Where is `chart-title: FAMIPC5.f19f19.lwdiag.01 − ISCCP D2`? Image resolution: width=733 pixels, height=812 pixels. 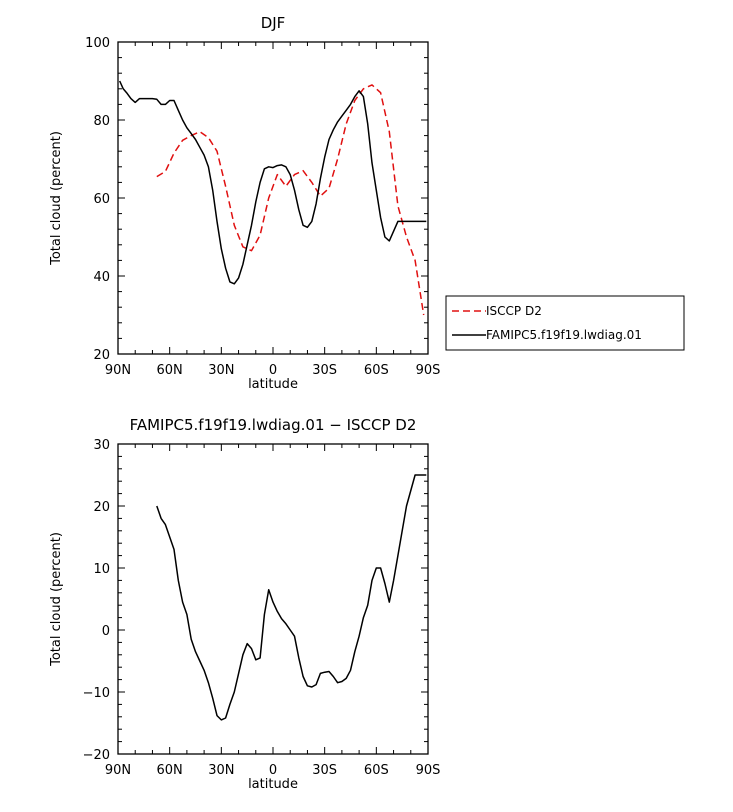
chart-title: FAMIPC5.f19f19.lwdiag.01 − ISCCP D2 is located at coordinates (273, 425).